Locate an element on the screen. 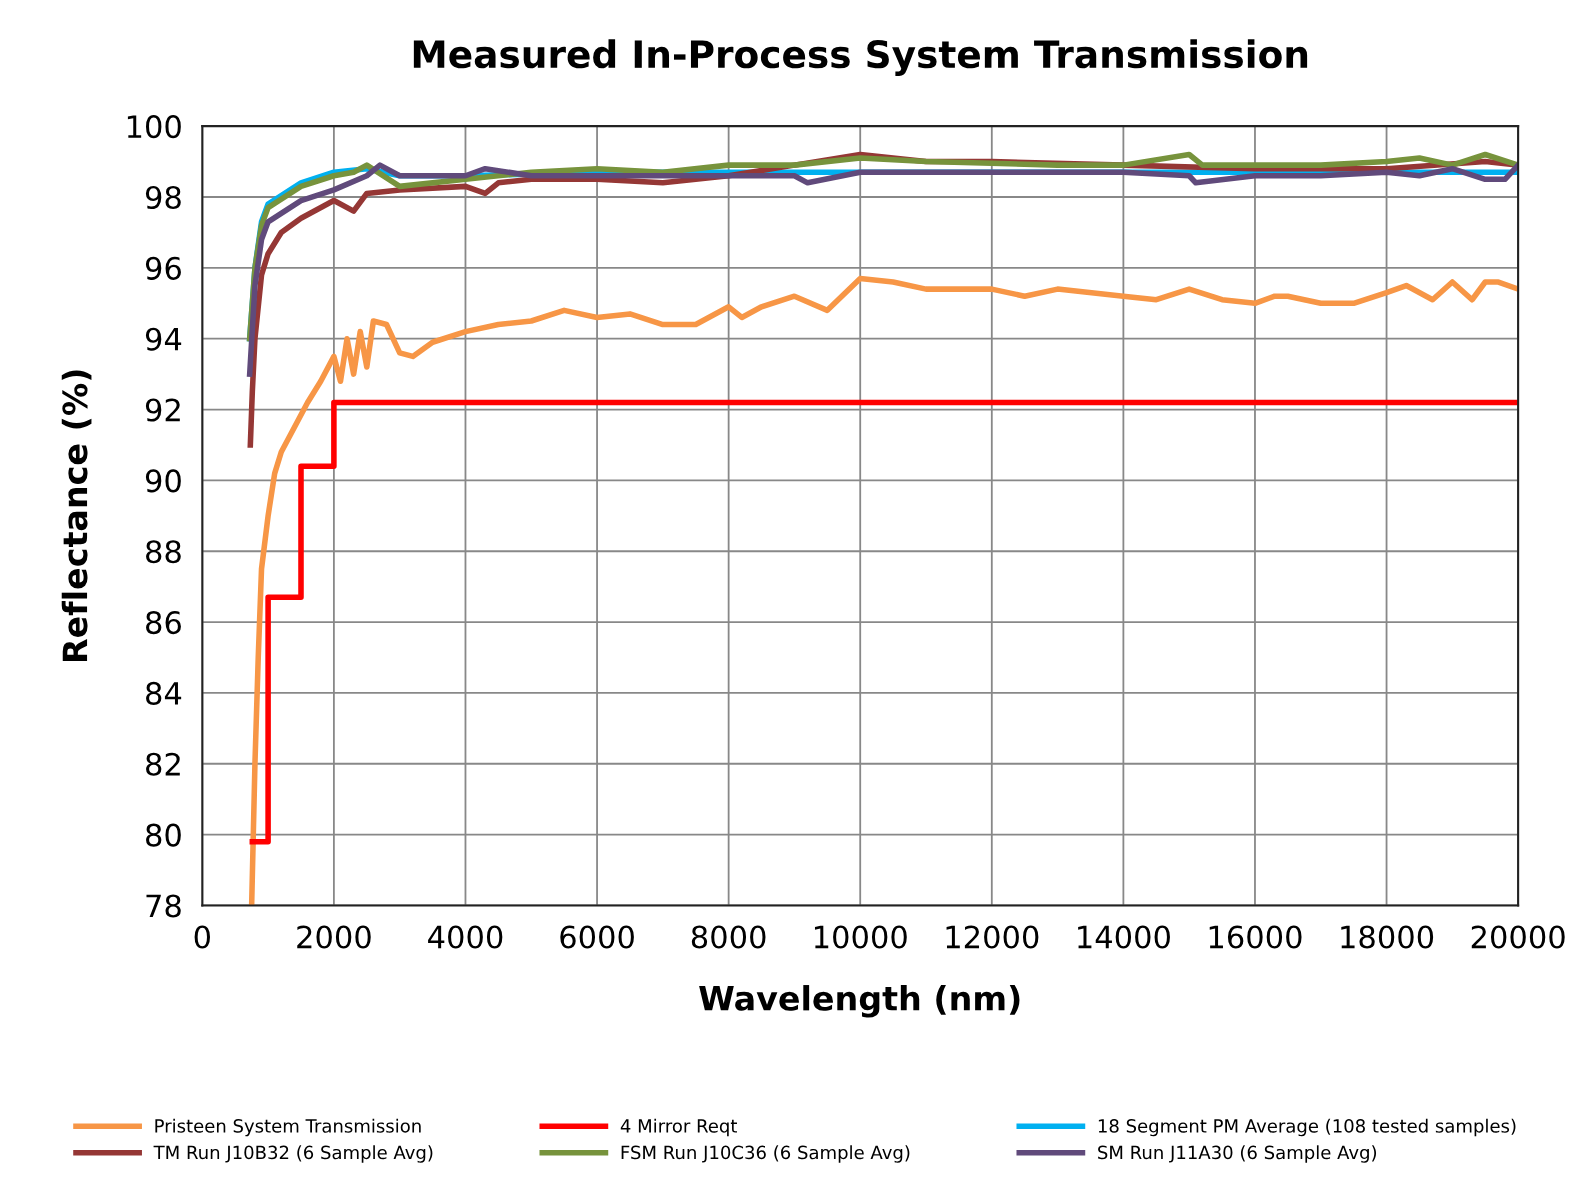  y-tick-label: 94 is located at coordinates (163, 339).